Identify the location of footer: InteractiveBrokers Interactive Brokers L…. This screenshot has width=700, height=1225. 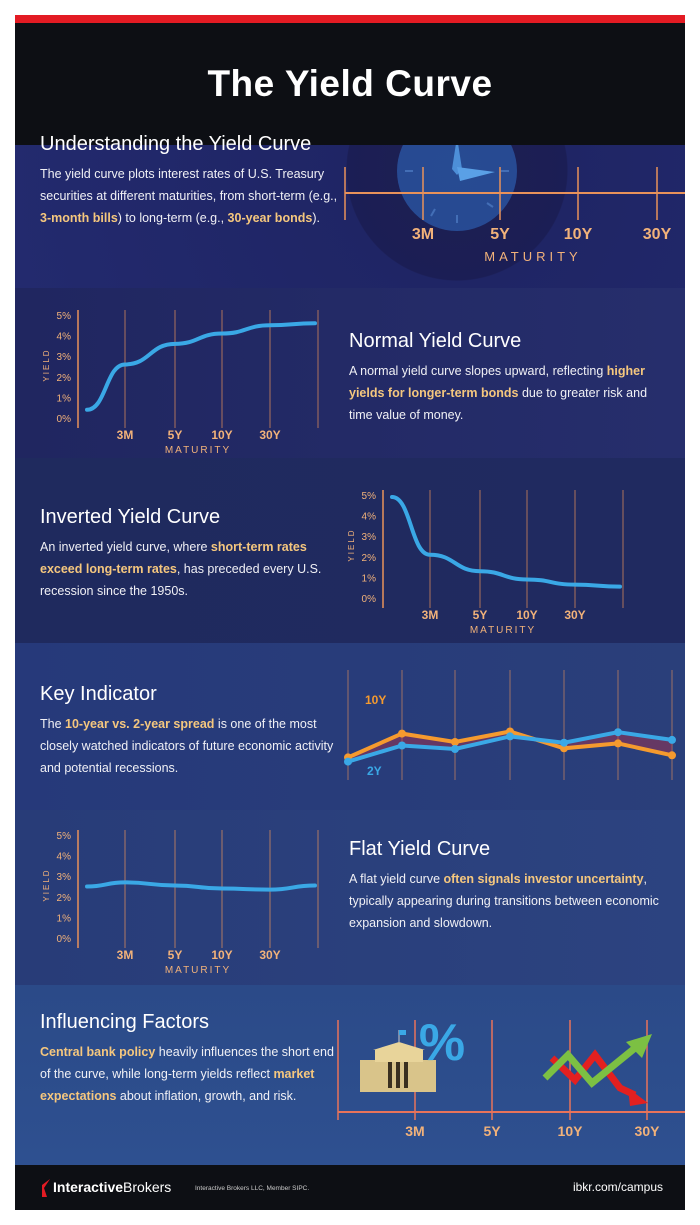
(350, 1187).